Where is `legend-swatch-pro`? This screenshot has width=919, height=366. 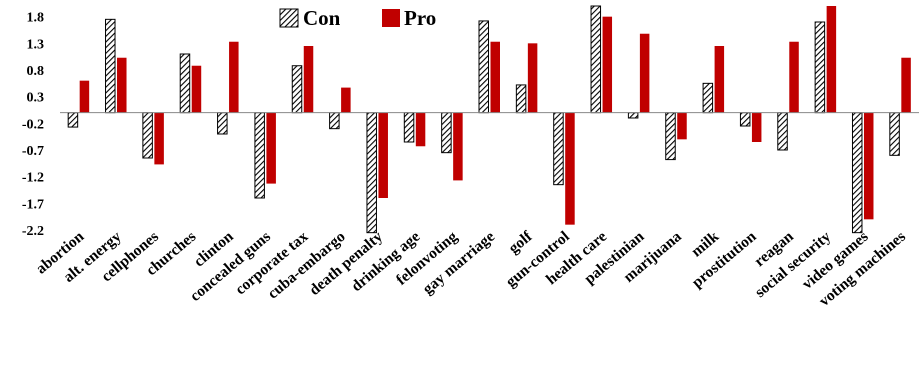 legend-swatch-pro is located at coordinates (391, 18).